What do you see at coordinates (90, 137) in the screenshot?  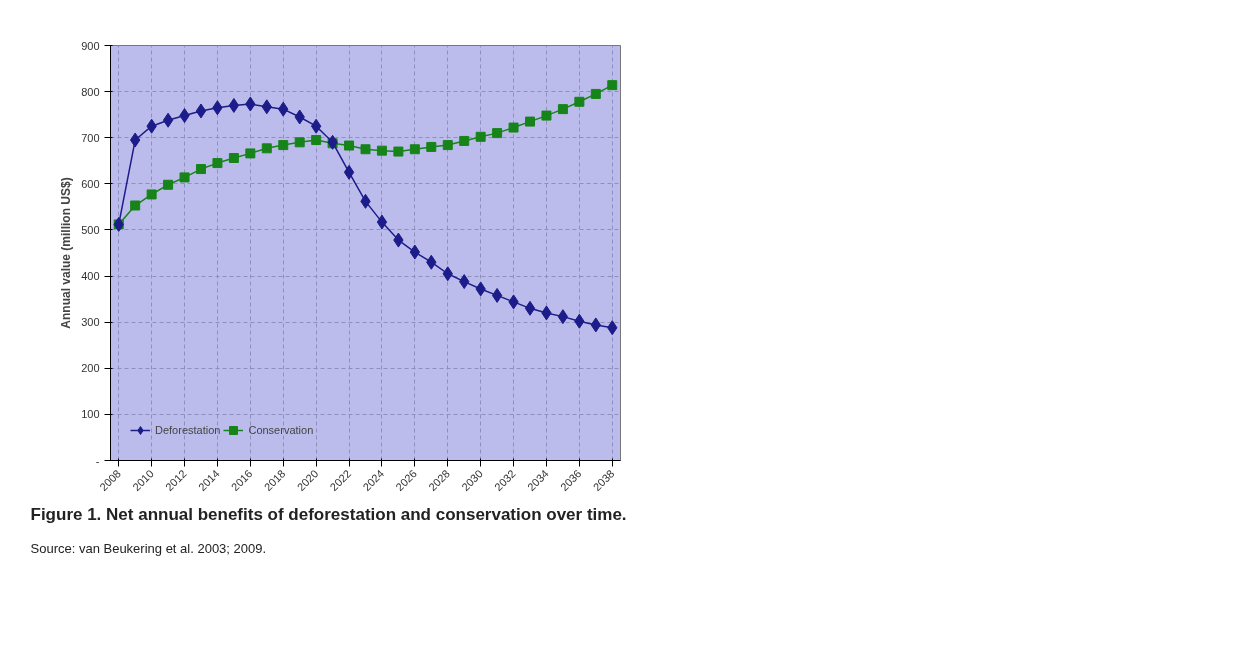 I see `y-tick-label: 700` at bounding box center [90, 137].